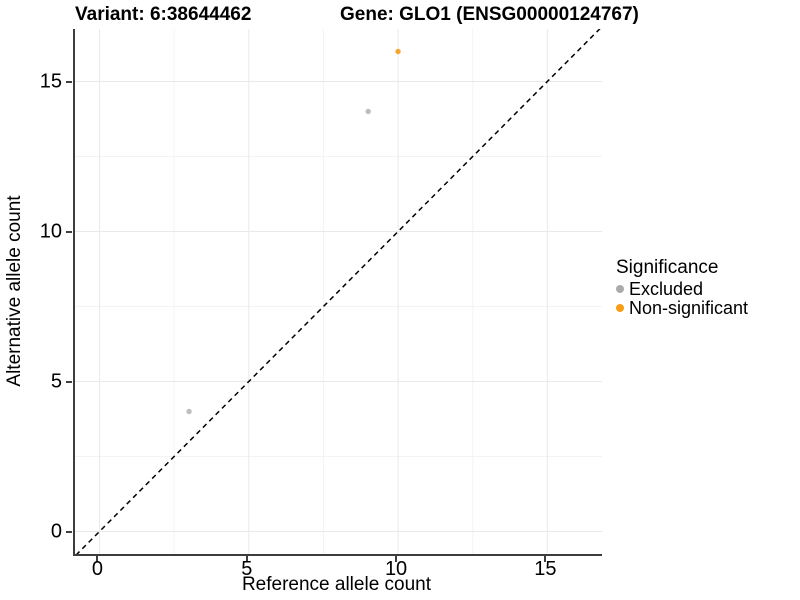 Image resolution: width=800 pixels, height=600 pixels. I want to click on x-tick-label: 0, so click(97, 569).